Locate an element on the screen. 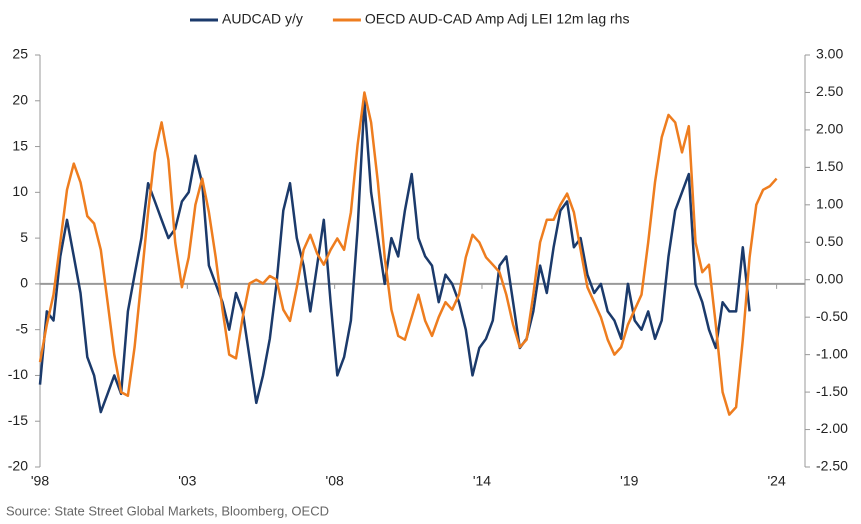  y2-tick-label: 0.00 is located at coordinates (829, 278).